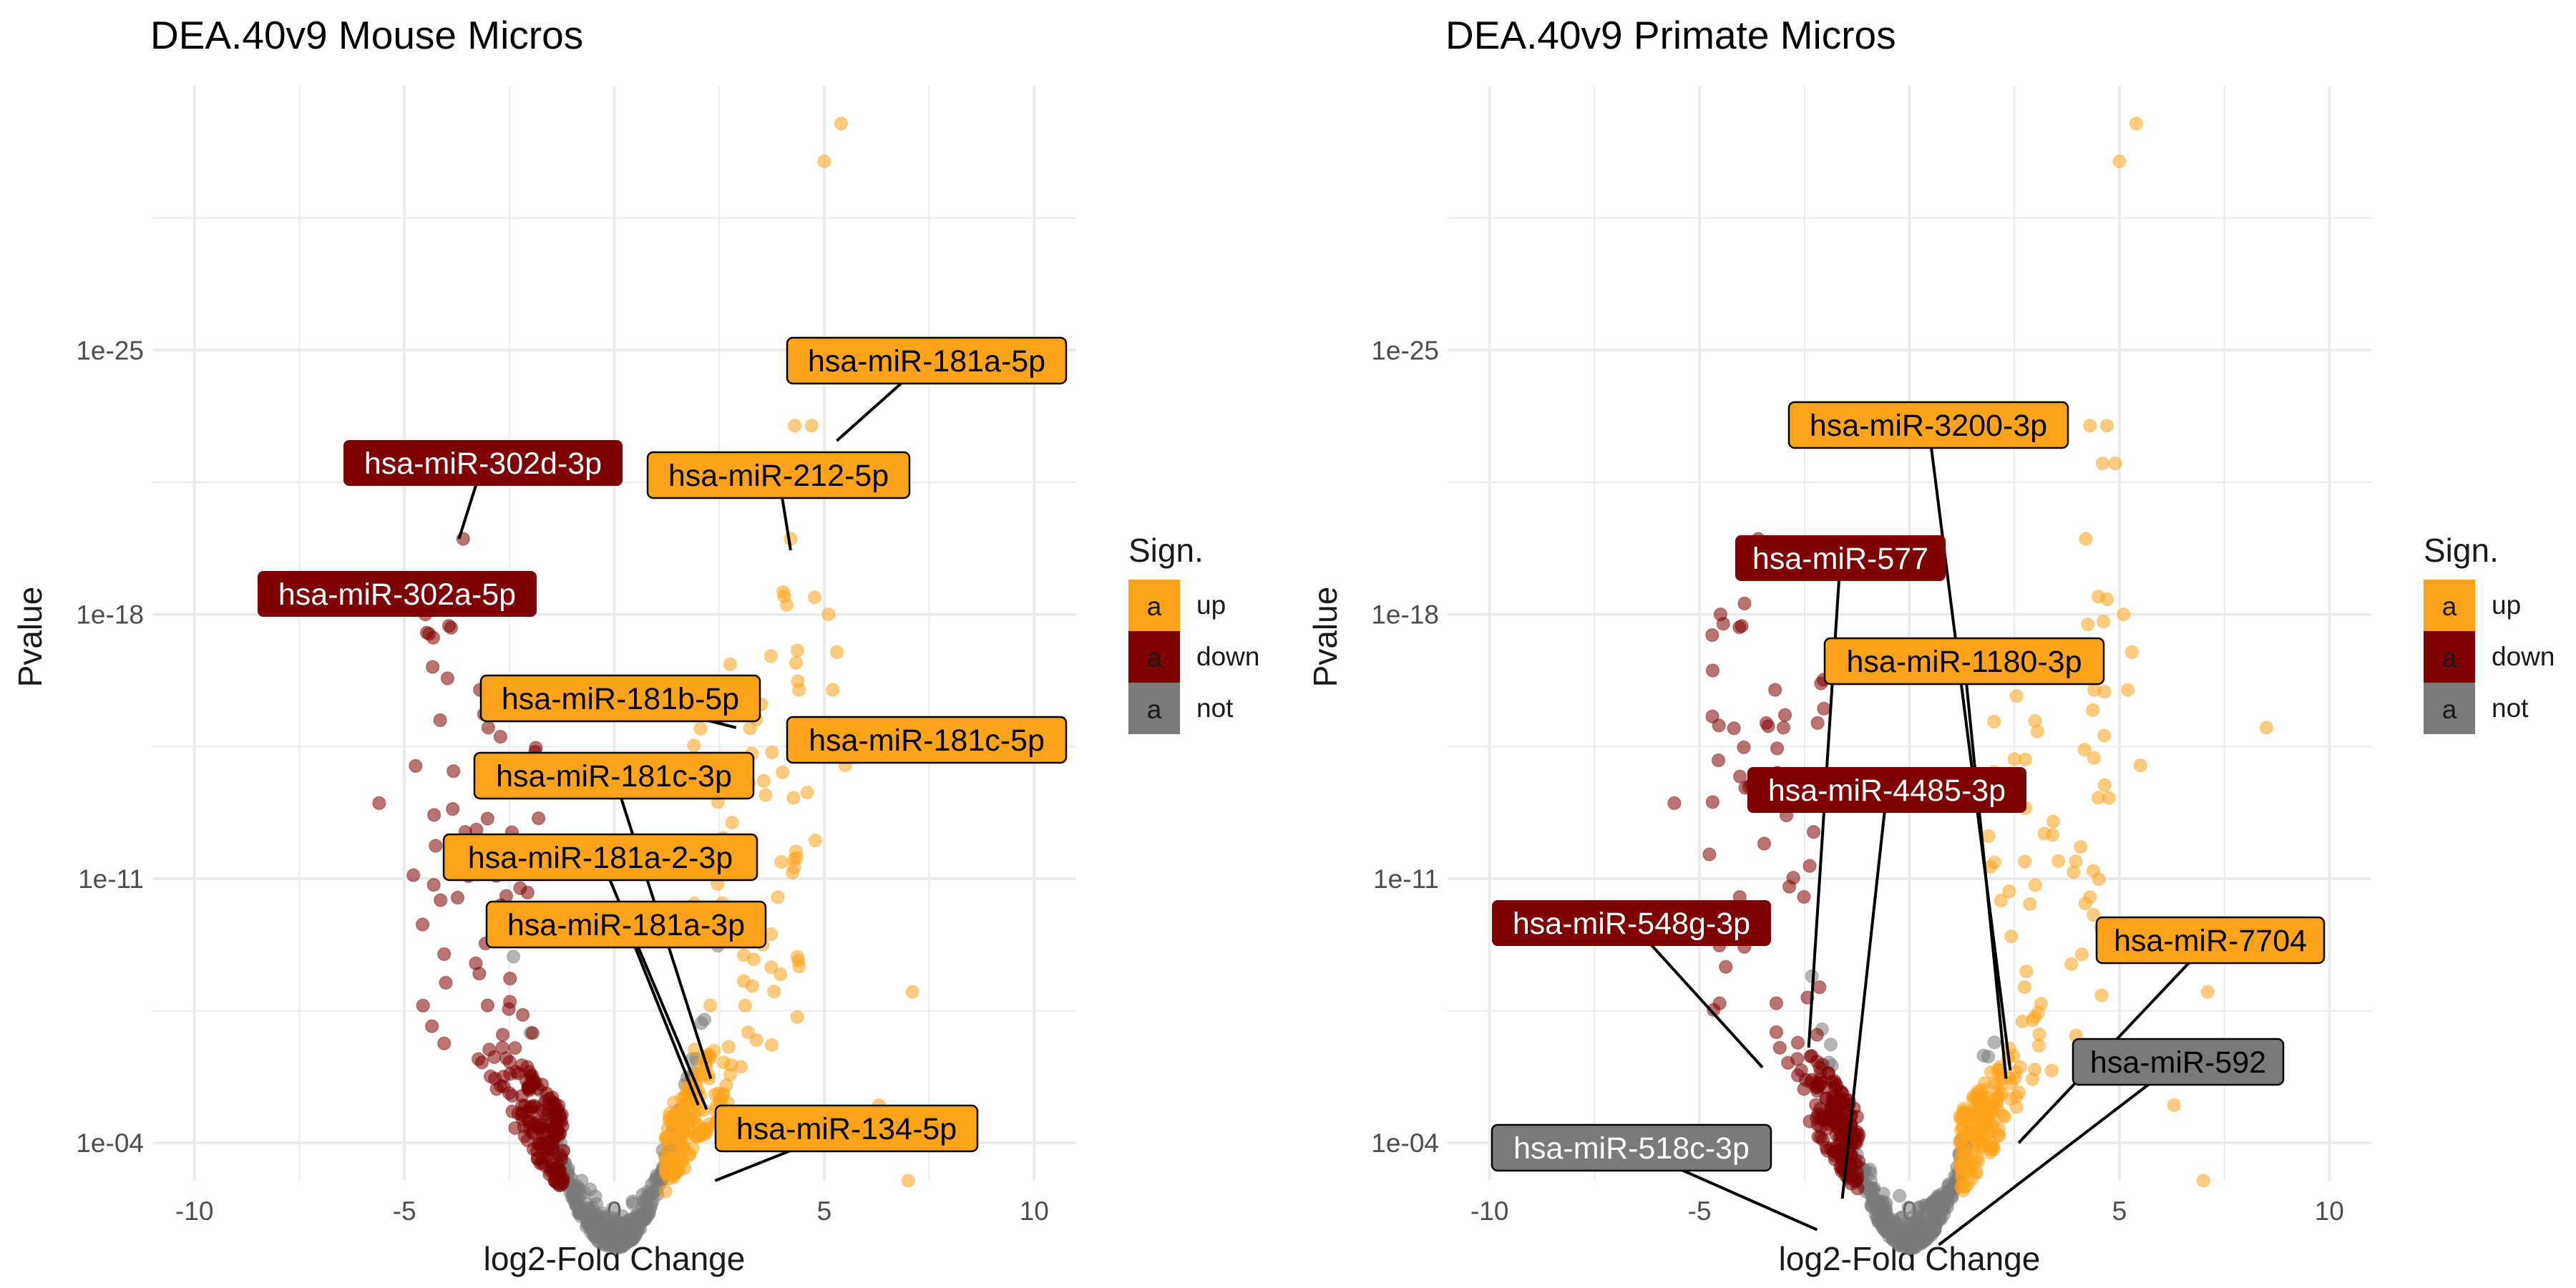  I want to click on gene-label: hsa-miR-4485-3p, so click(1887, 791).